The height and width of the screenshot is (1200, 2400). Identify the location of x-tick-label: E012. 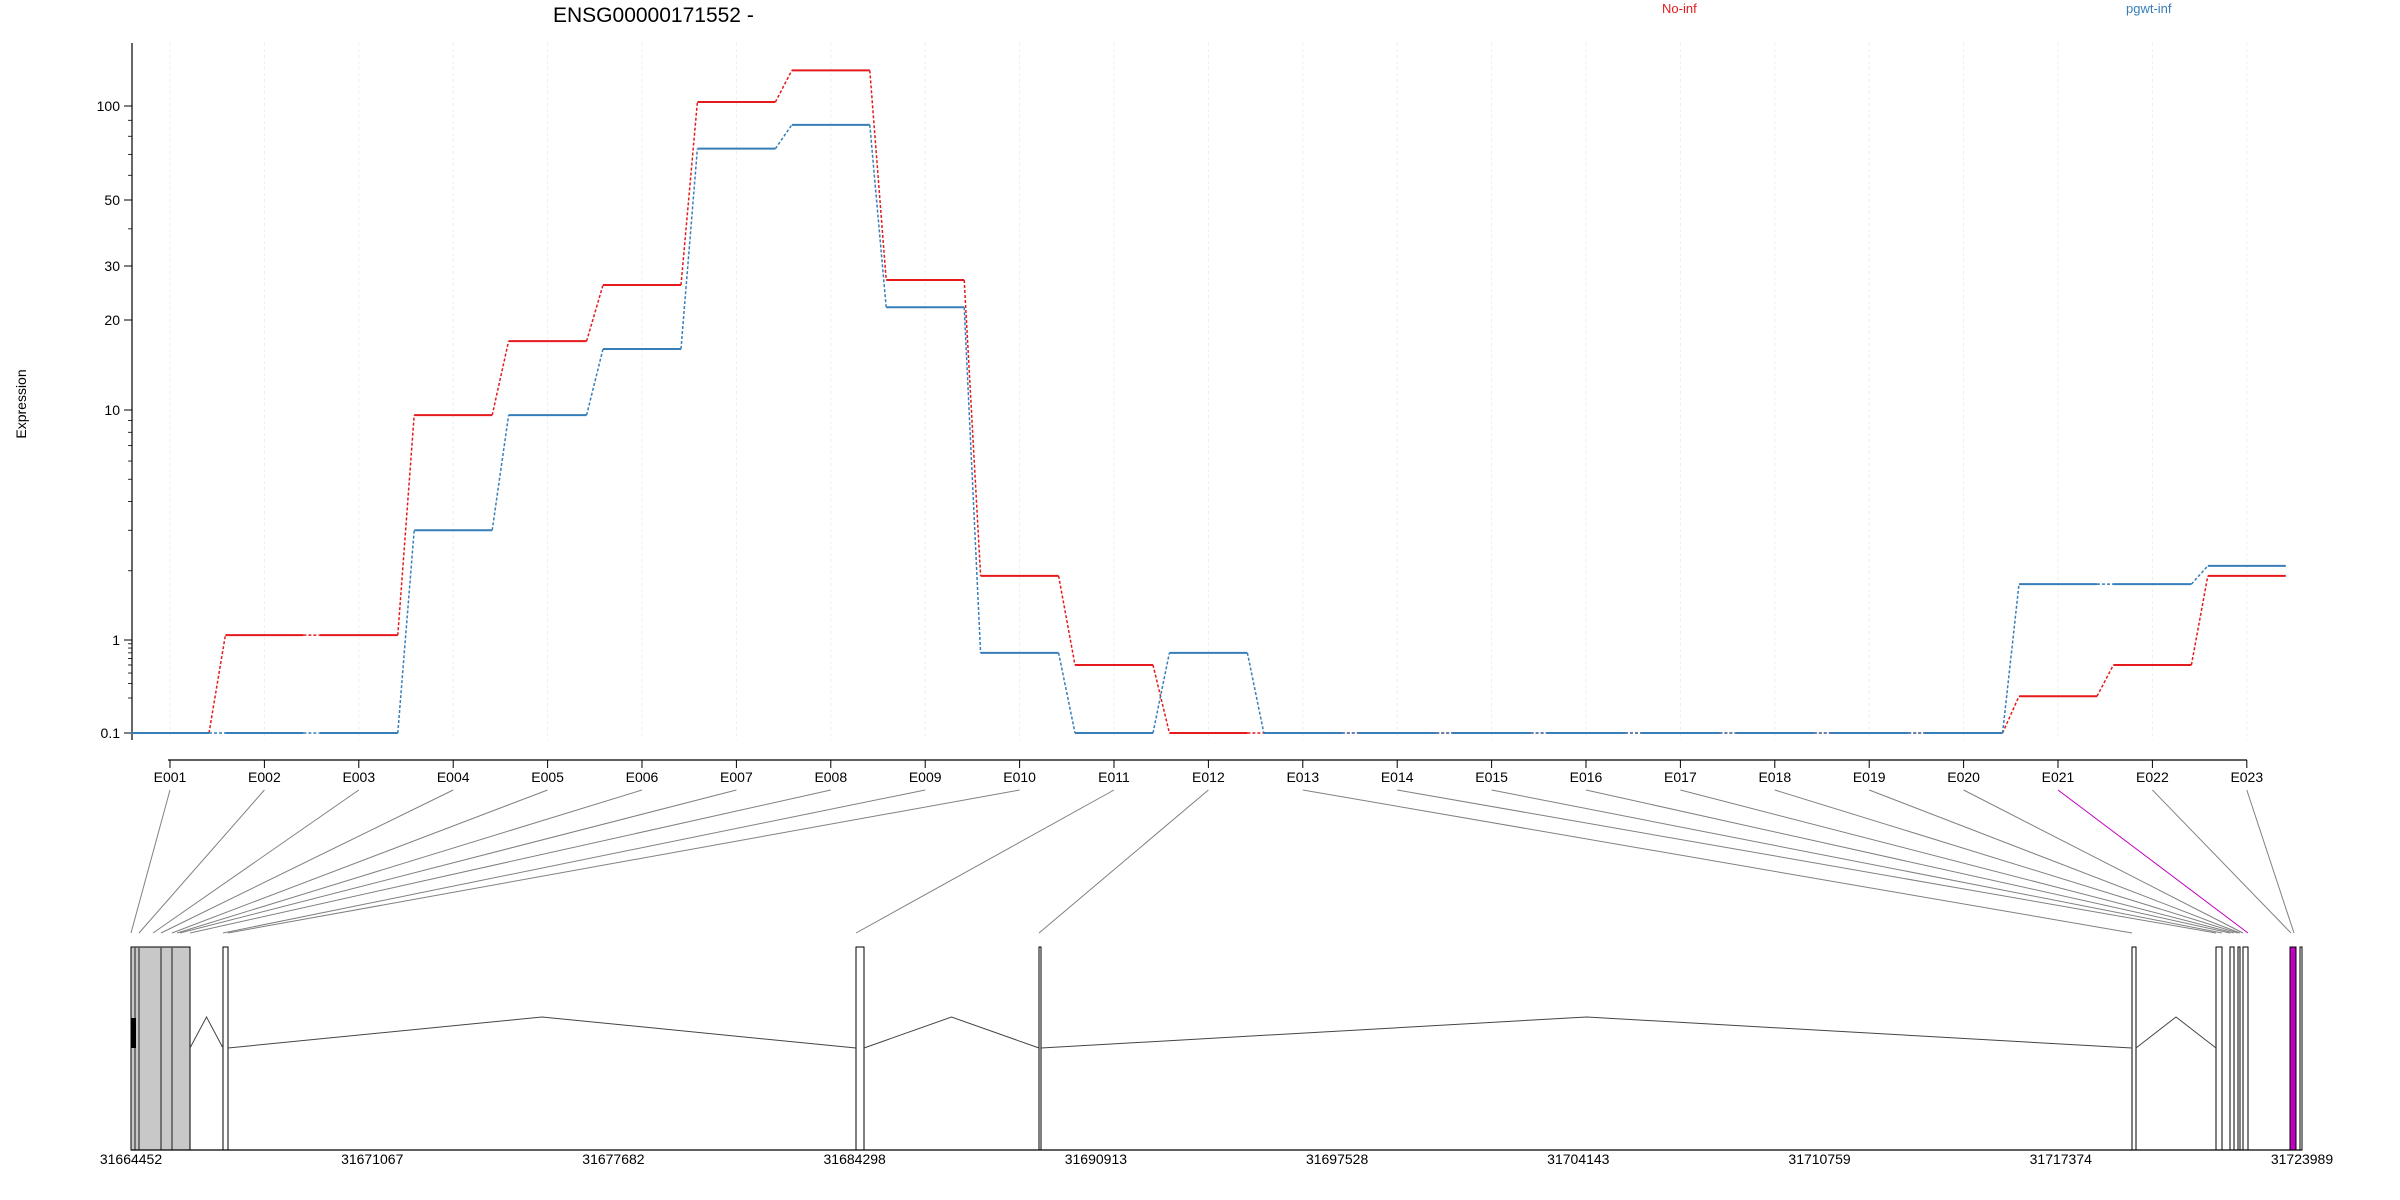
(1208, 777).